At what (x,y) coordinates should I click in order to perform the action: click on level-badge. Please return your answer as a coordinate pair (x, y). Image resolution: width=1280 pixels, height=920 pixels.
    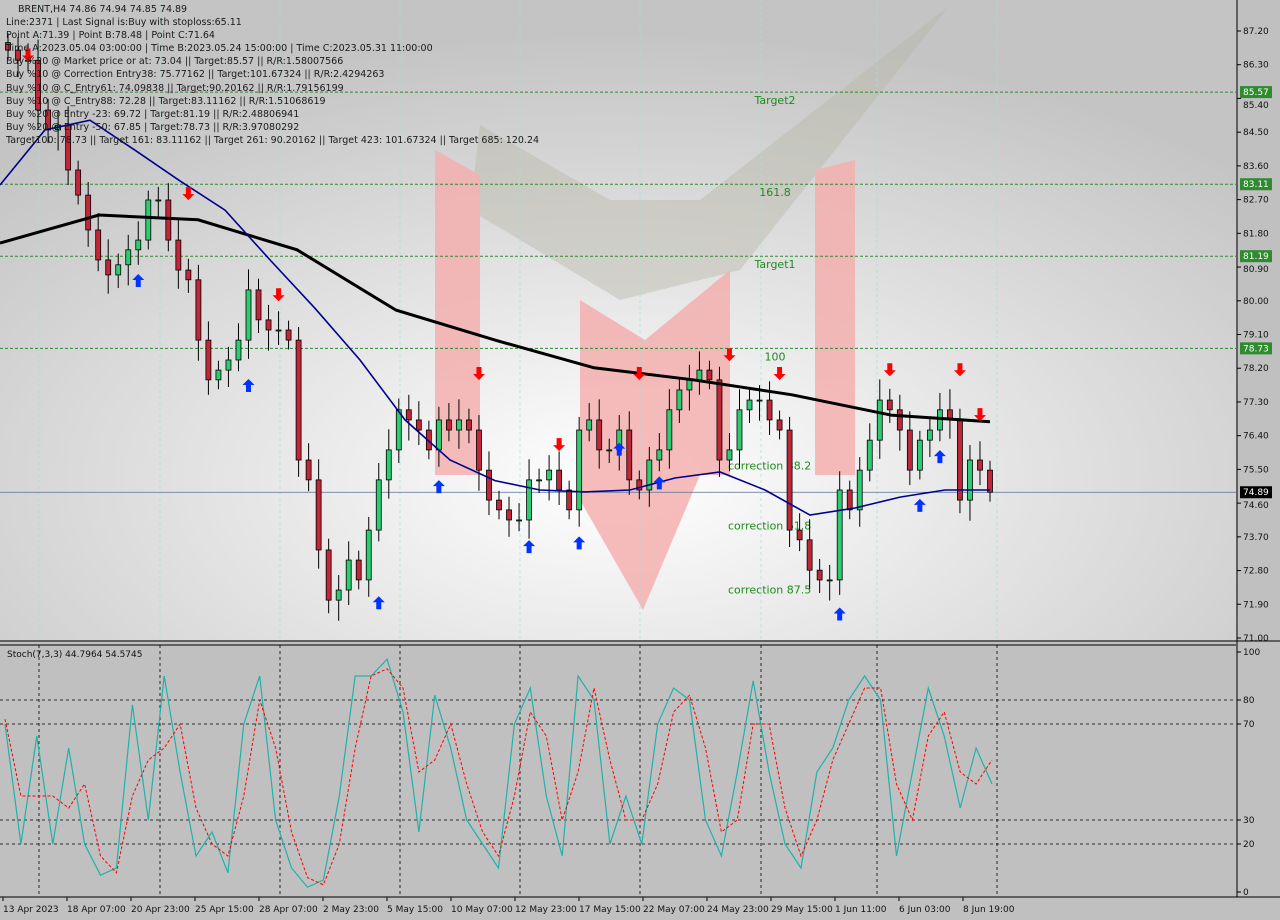
    Looking at the image, I should click on (1256, 92).